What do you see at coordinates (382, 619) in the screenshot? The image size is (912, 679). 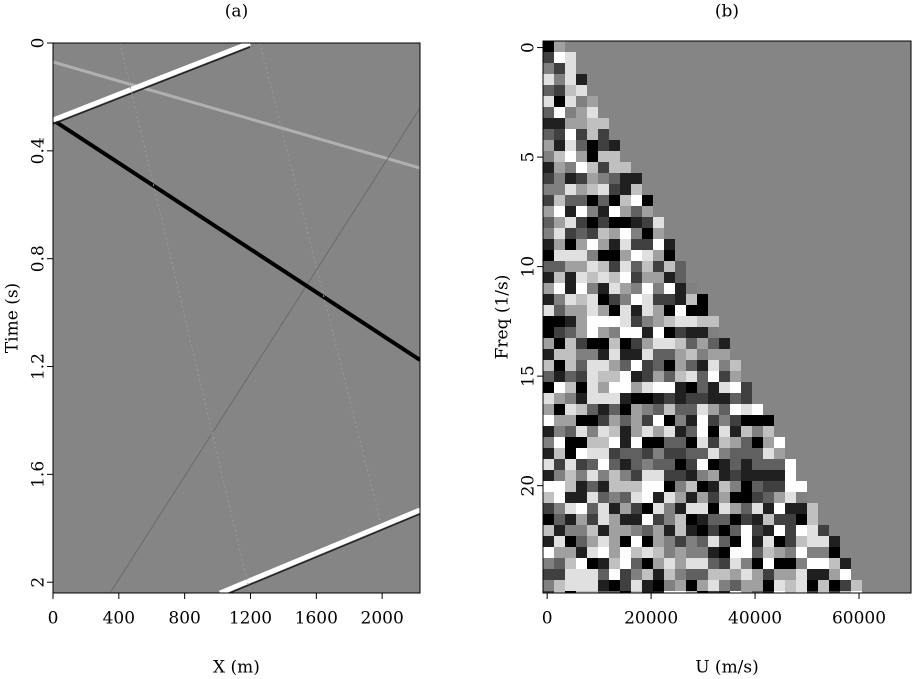 I see `x-tick-label: 2000` at bounding box center [382, 619].